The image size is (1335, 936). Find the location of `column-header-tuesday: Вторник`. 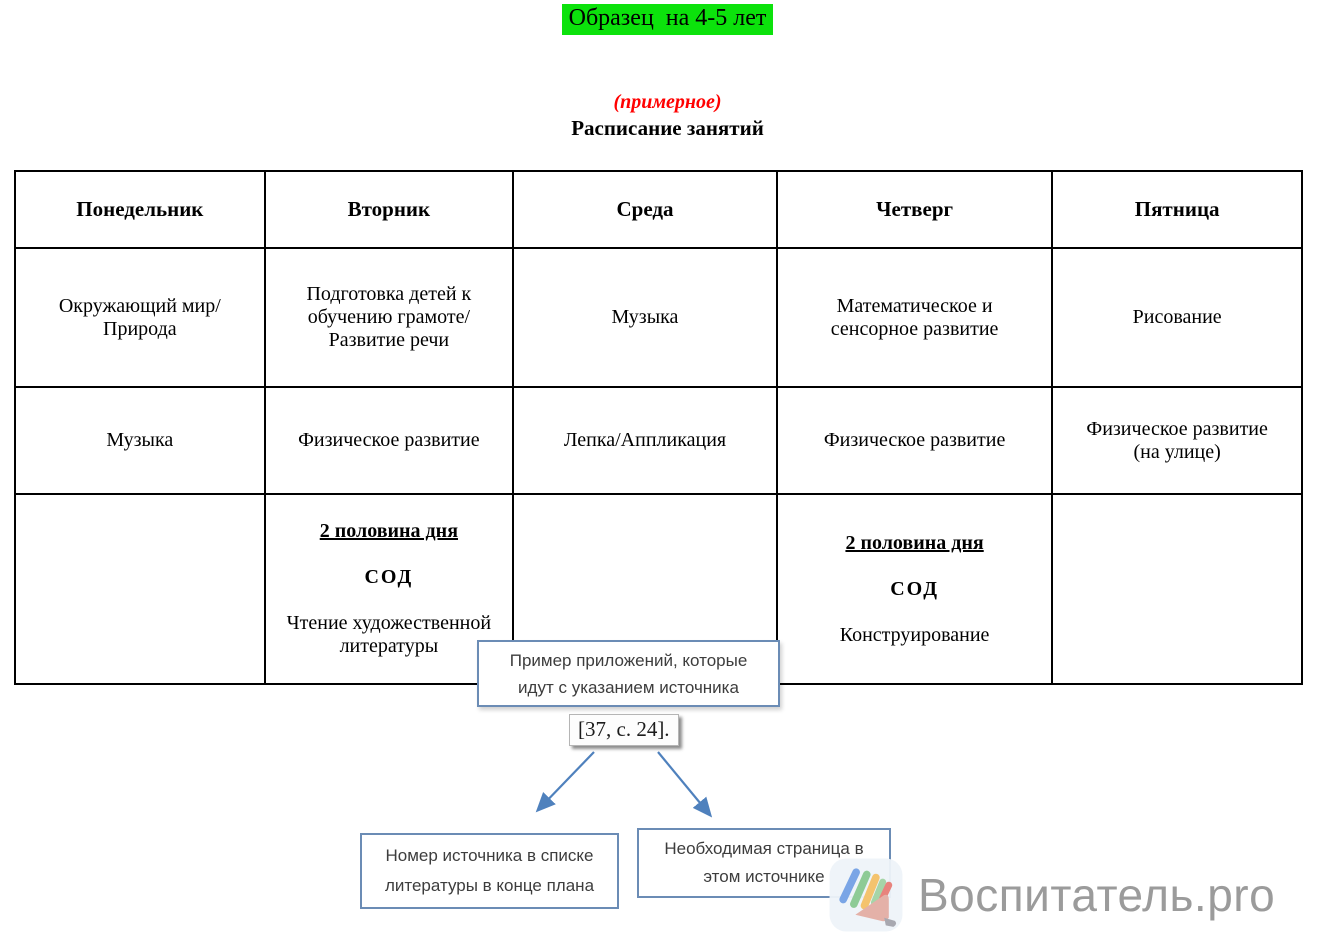

column-header-tuesday: Вторник is located at coordinates (389, 209).